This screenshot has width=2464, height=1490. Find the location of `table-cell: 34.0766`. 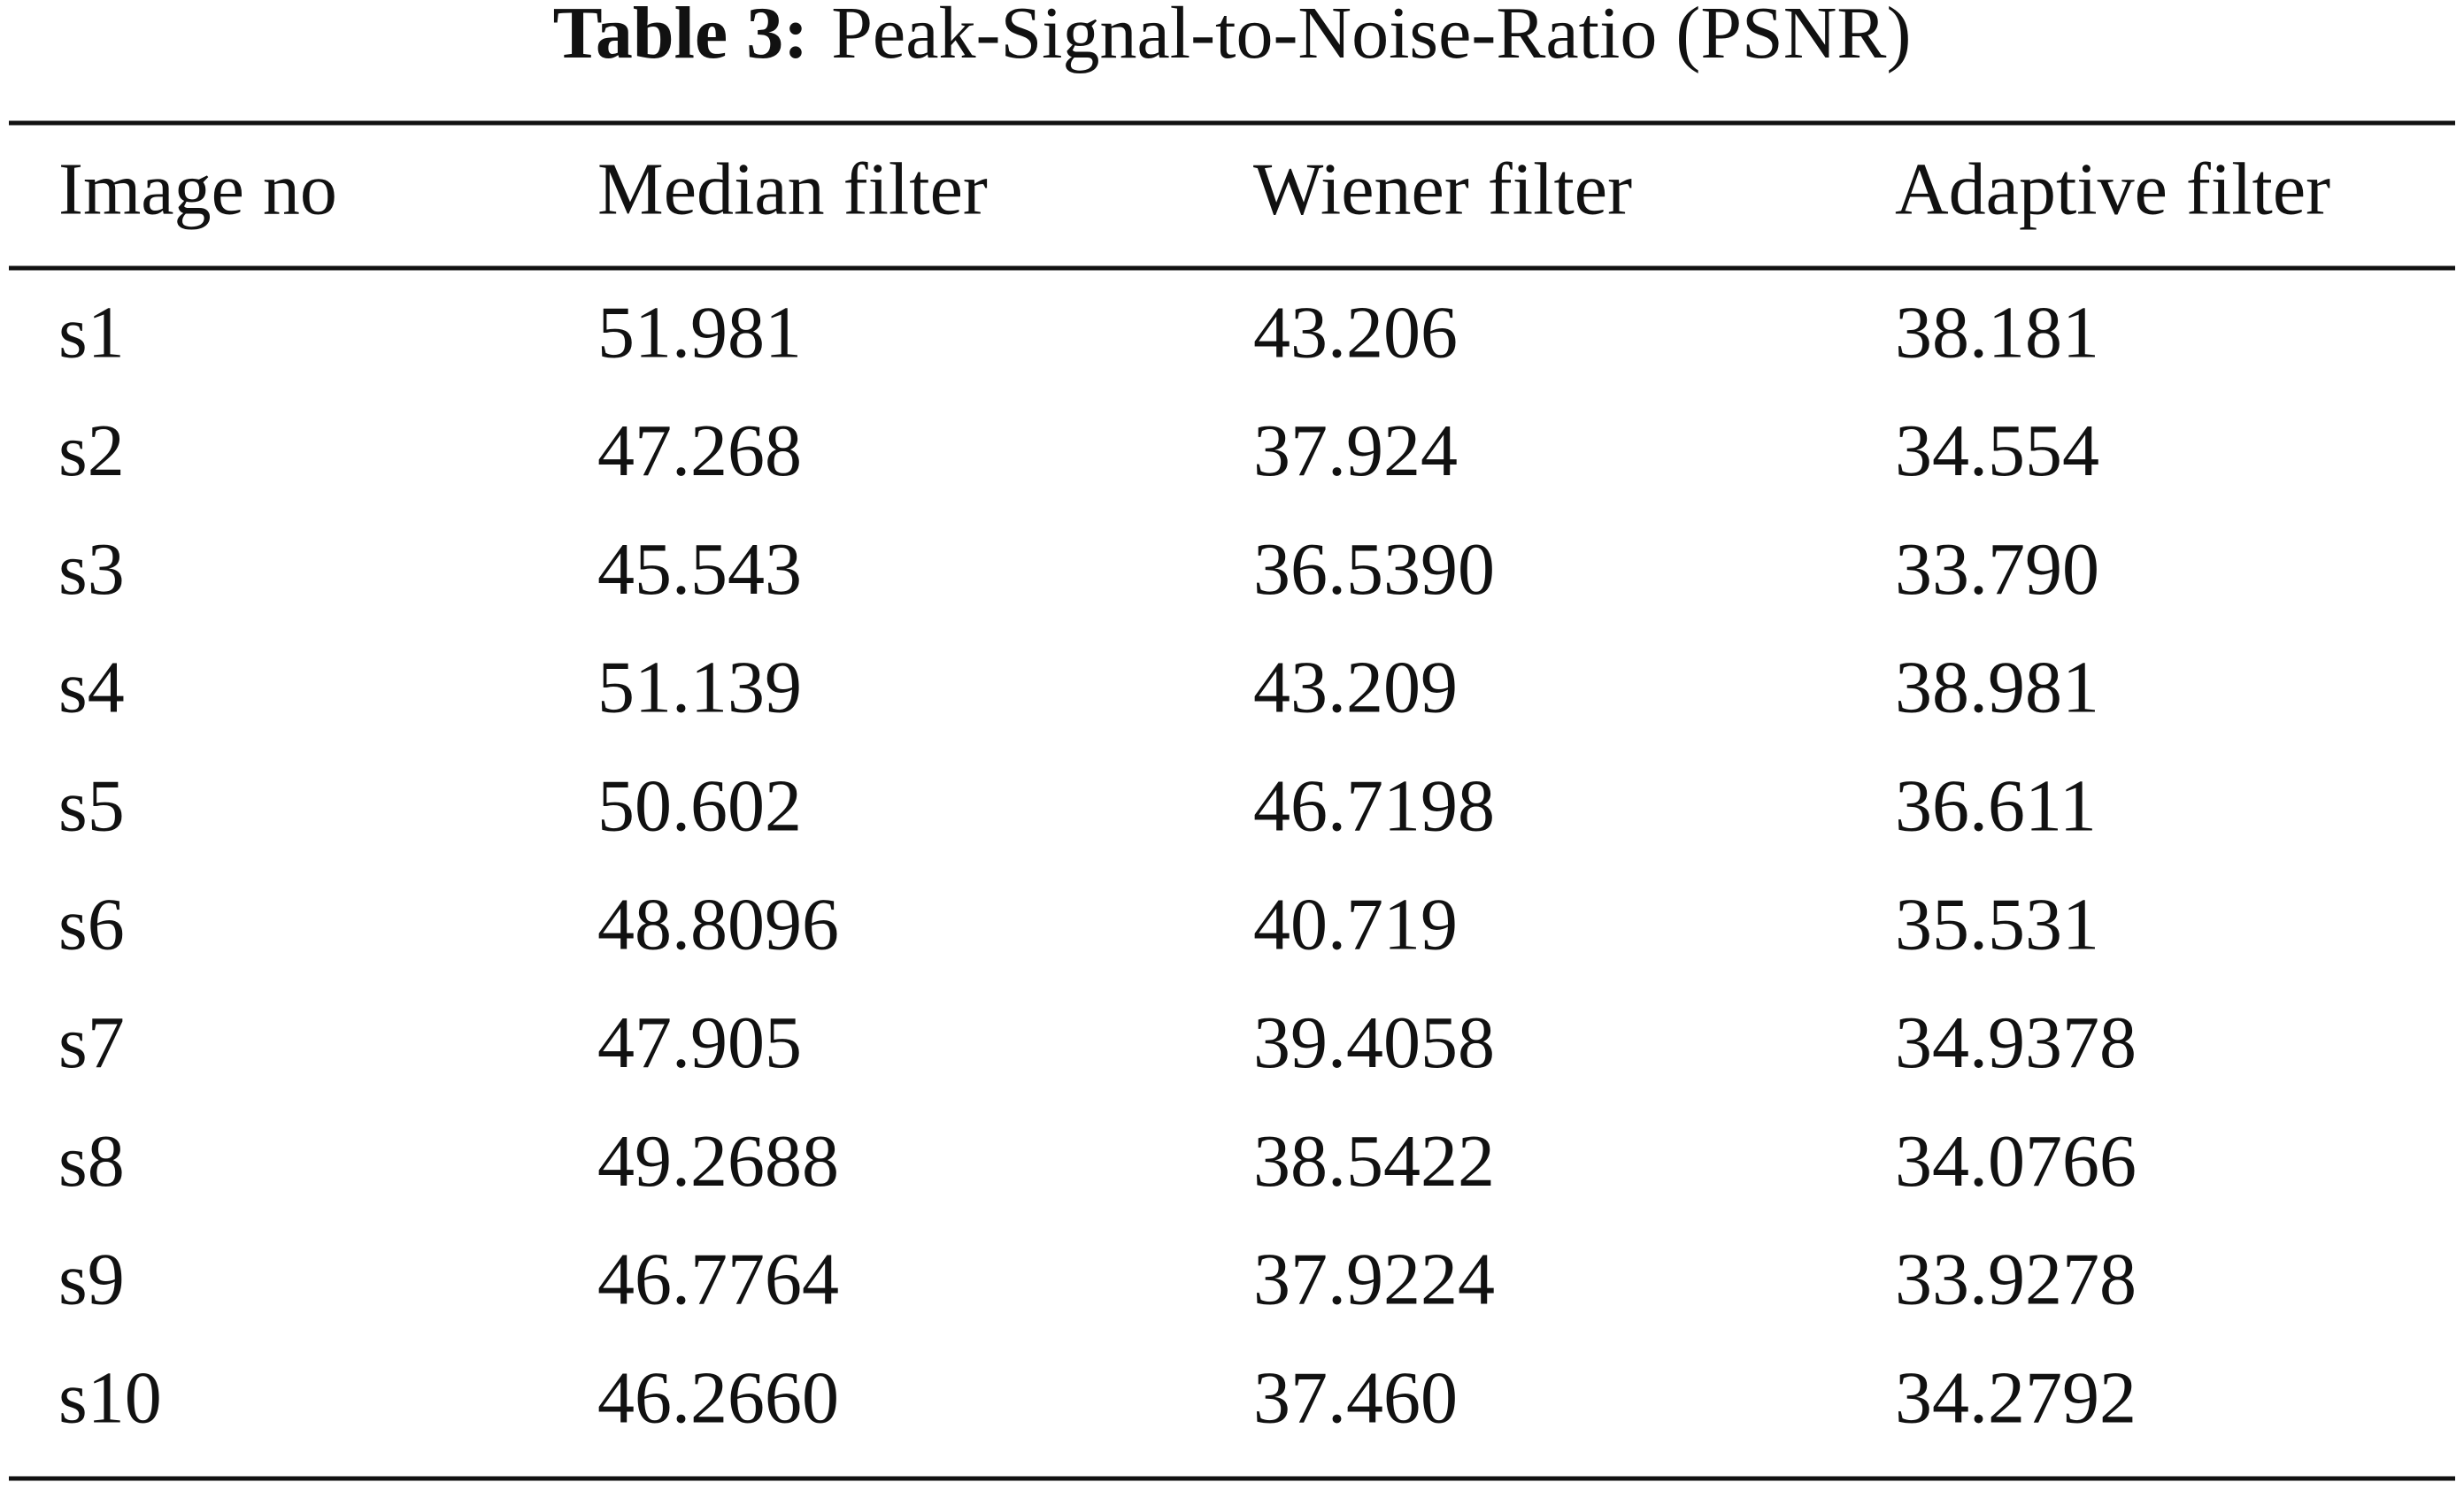

table-cell: 34.0766 is located at coordinates (2016, 1161).